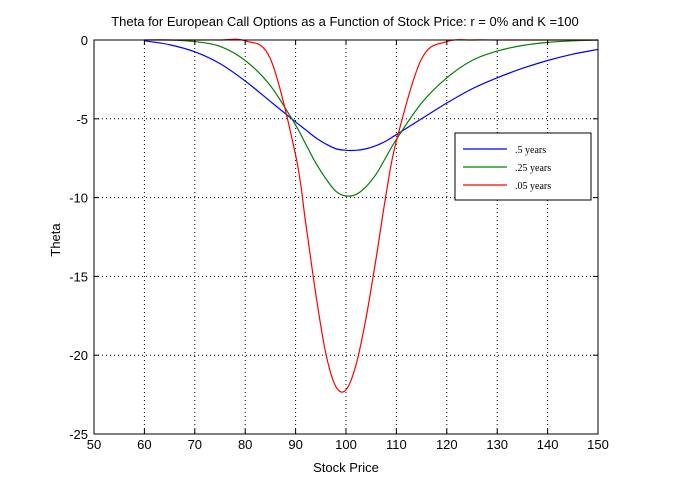 The width and height of the screenshot is (674, 490). I want to click on x-tick-label: 80, so click(245, 444).